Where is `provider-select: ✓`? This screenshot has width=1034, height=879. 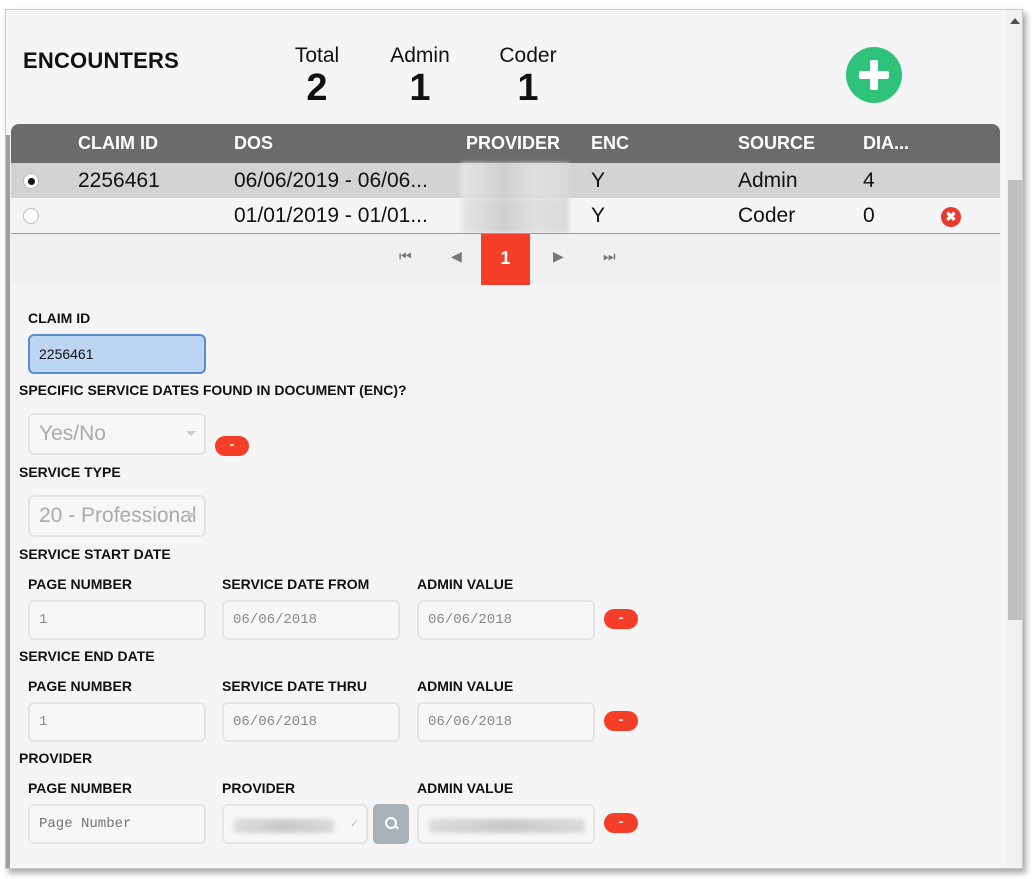
provider-select: ✓ is located at coordinates (295, 824).